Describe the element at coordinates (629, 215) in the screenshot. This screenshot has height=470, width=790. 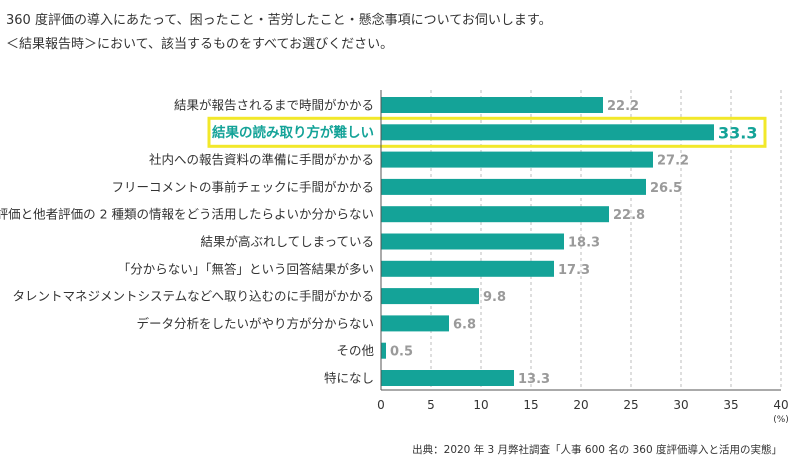
I see `value-label: 22.8` at that location.